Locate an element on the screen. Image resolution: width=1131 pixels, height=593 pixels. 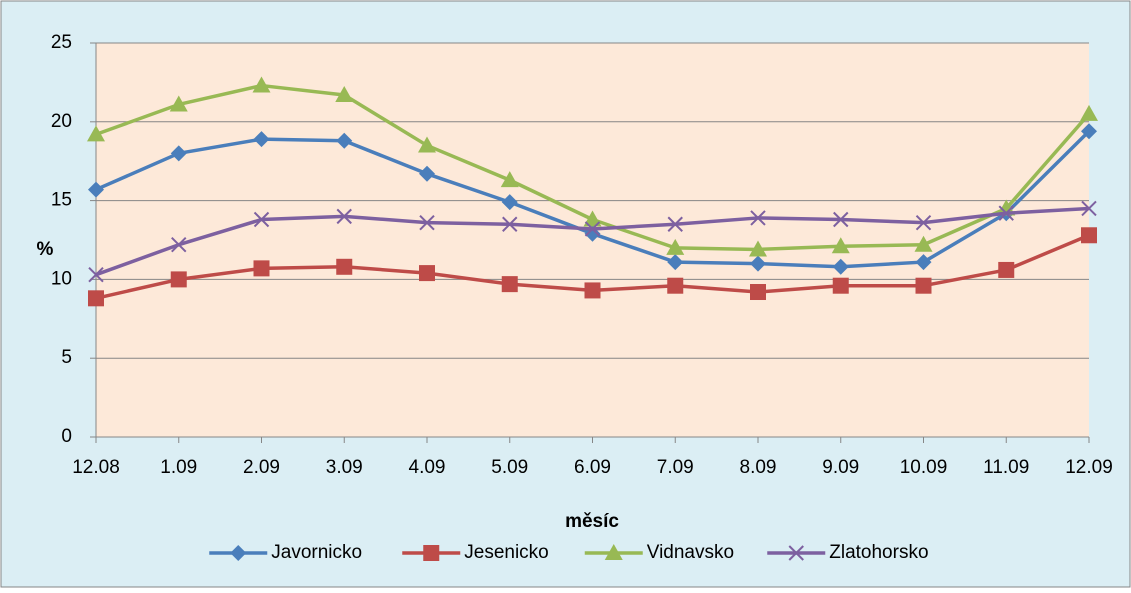
x-tick-label: 11.09 is located at coordinates (1006, 467).